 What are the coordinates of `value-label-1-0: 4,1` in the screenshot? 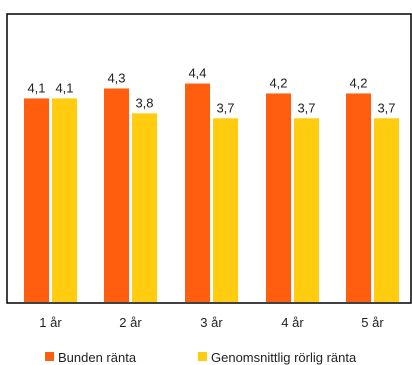 It's located at (64, 87).